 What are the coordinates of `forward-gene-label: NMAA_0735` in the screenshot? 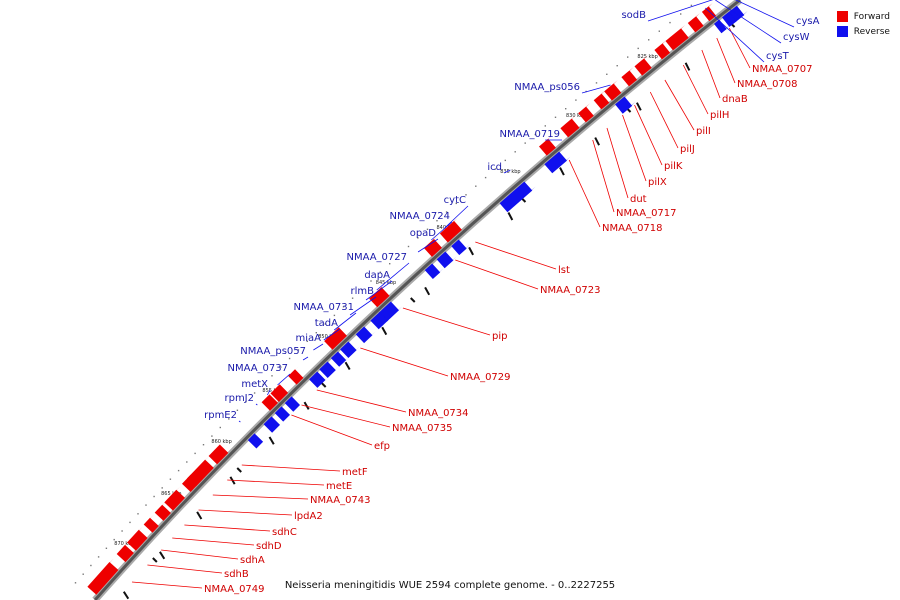 It's located at (422, 428).